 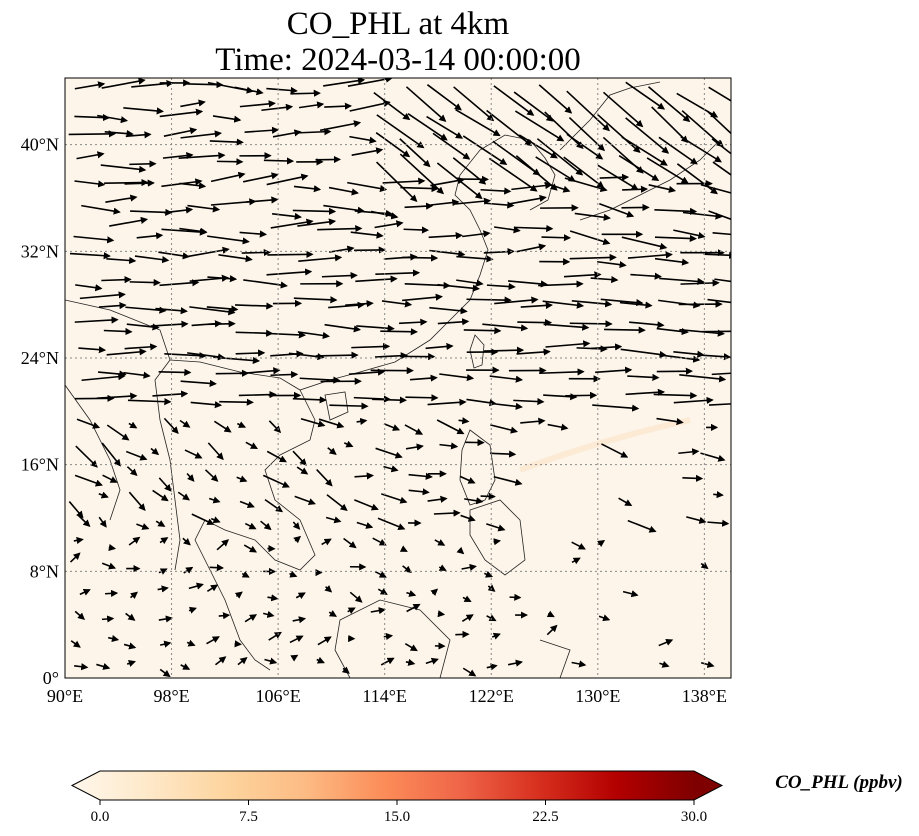 What do you see at coordinates (597, 696) in the screenshot?
I see `lon-tick-label: 130°E` at bounding box center [597, 696].